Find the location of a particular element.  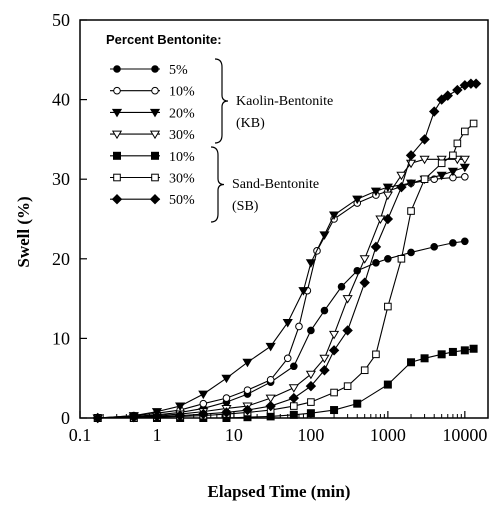

y-axis: 0 10 20 30 40 50 is located at coordinates (69, 219).